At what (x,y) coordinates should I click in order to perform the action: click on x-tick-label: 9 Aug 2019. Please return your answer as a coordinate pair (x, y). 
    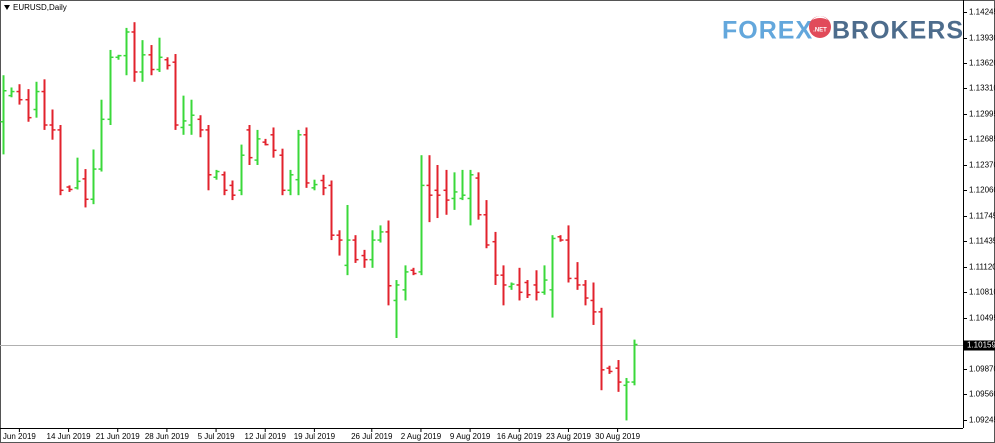
    Looking at the image, I should click on (470, 436).